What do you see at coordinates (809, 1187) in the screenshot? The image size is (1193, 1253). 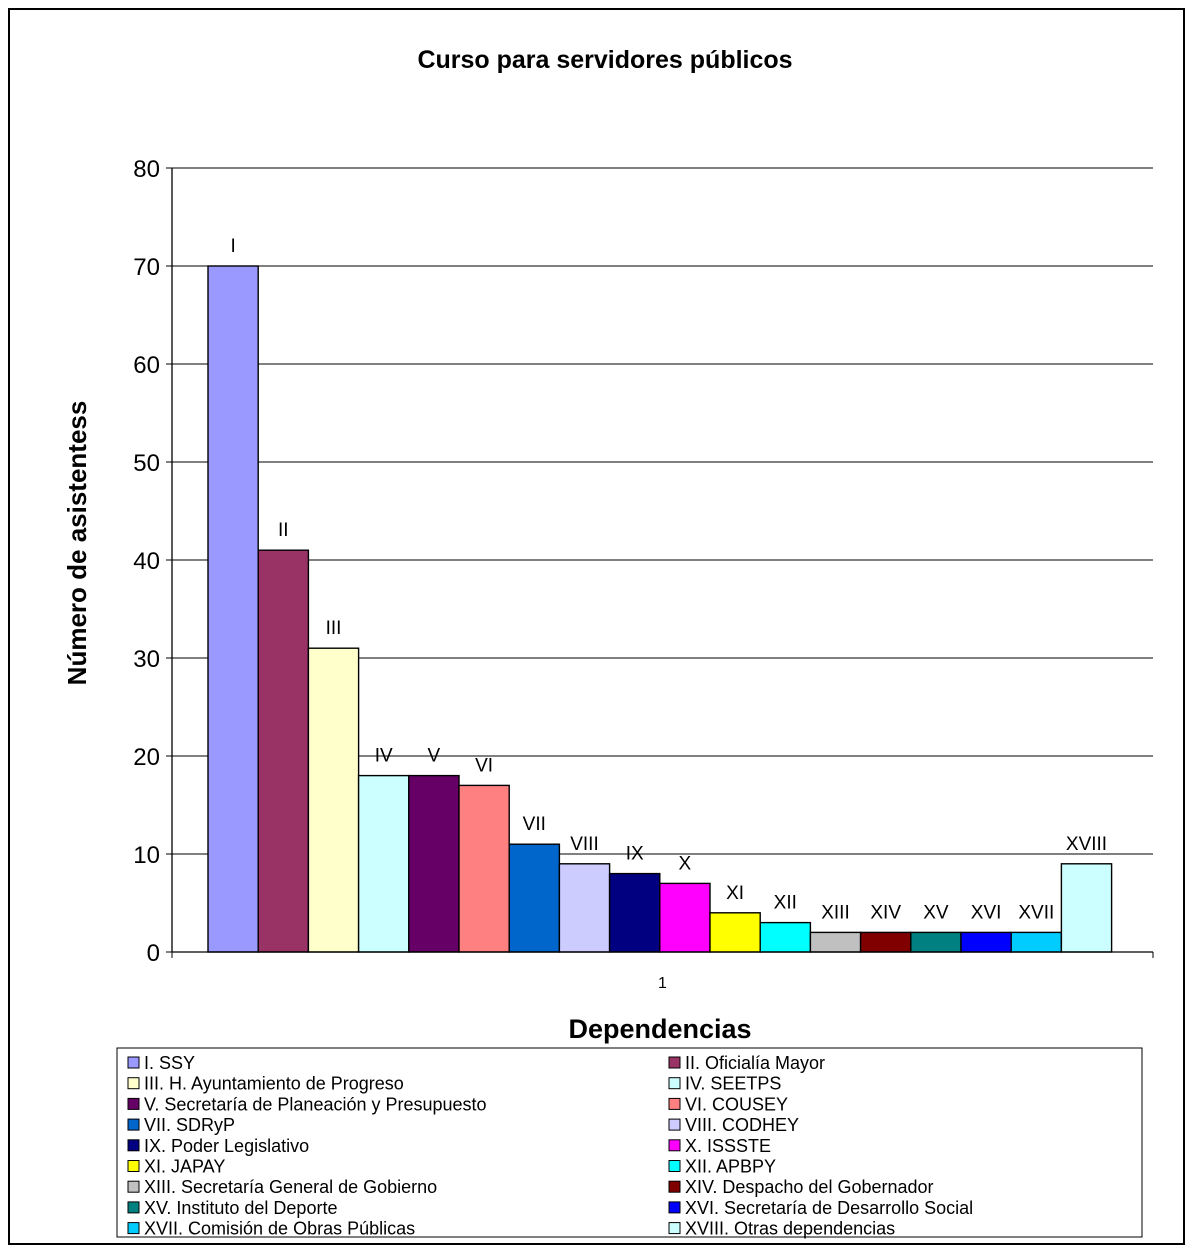 I see `legend-entry: XIV. Despacho del Gobernador` at bounding box center [809, 1187].